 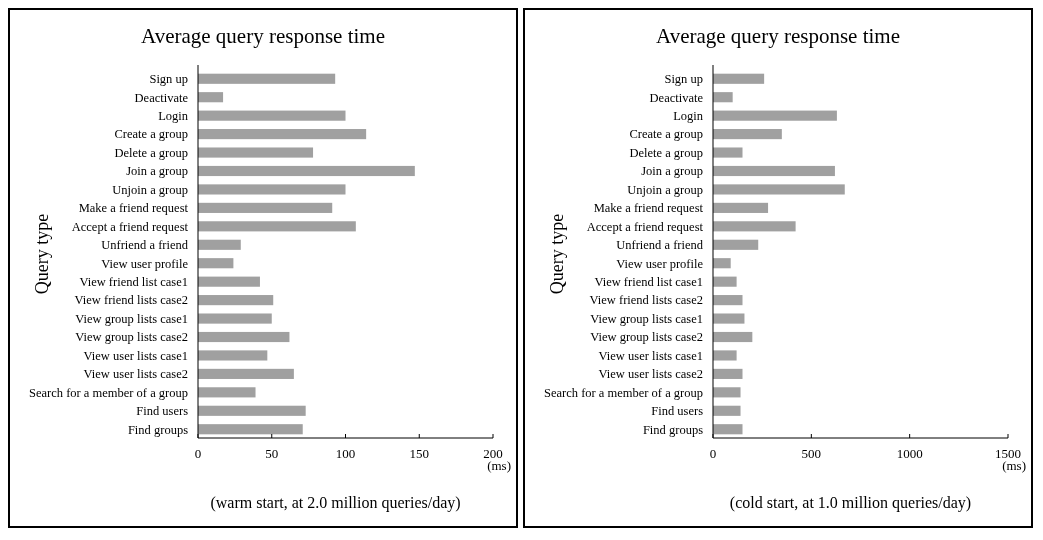 I want to click on x-tick-label: 1500, so click(x=1008, y=453).